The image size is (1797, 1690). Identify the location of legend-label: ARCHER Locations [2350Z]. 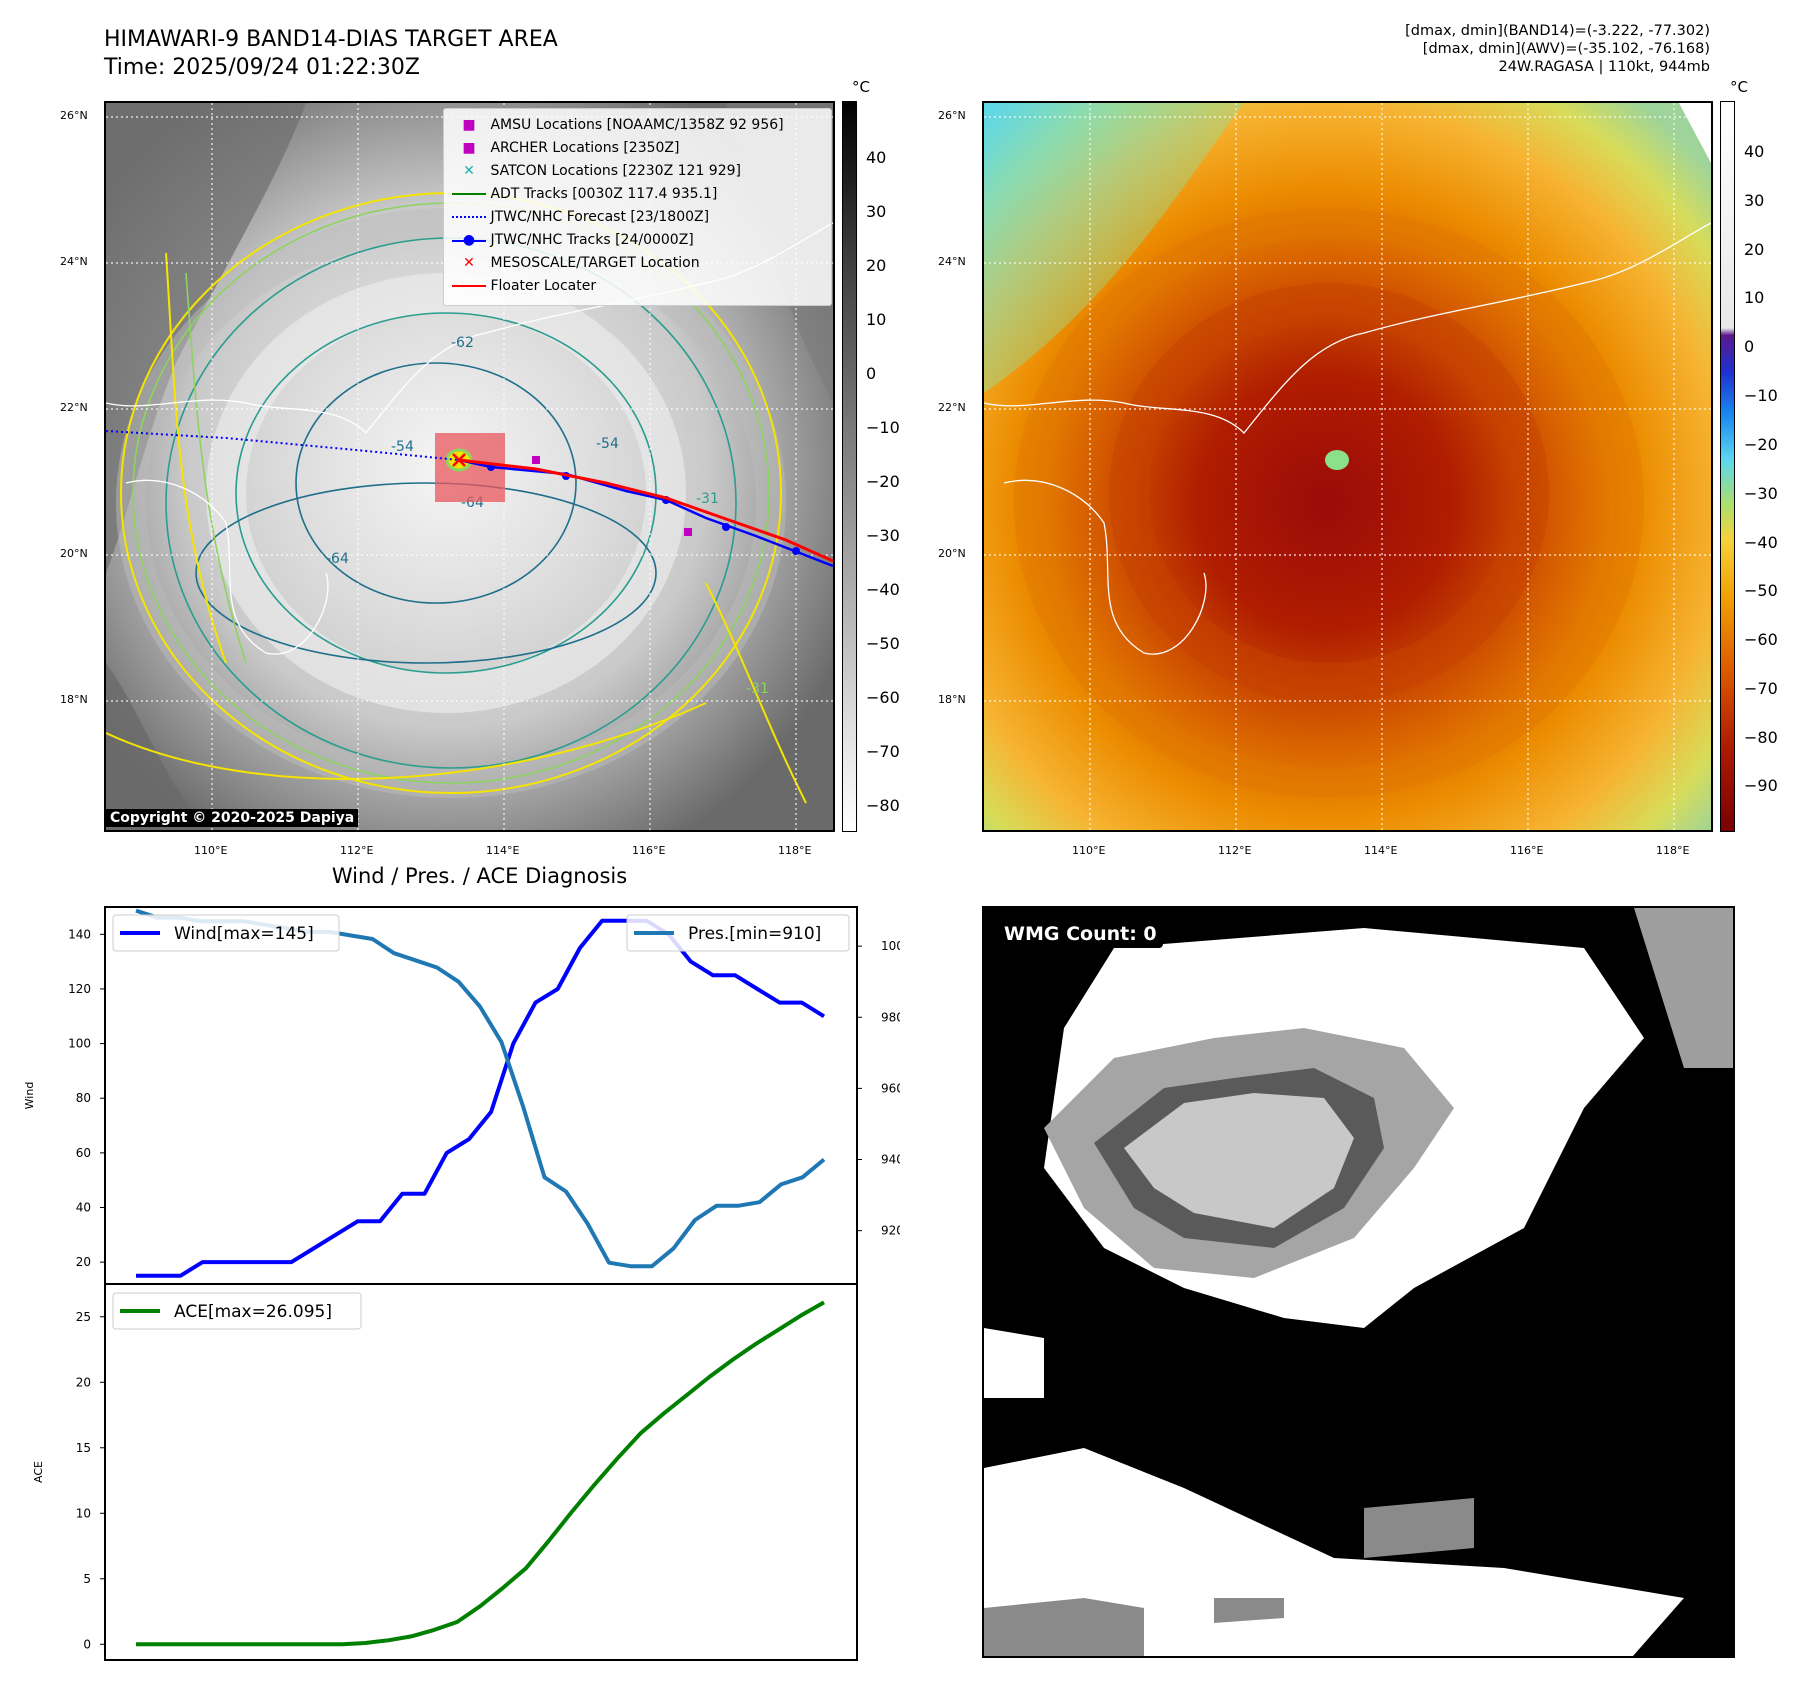
(585, 148).